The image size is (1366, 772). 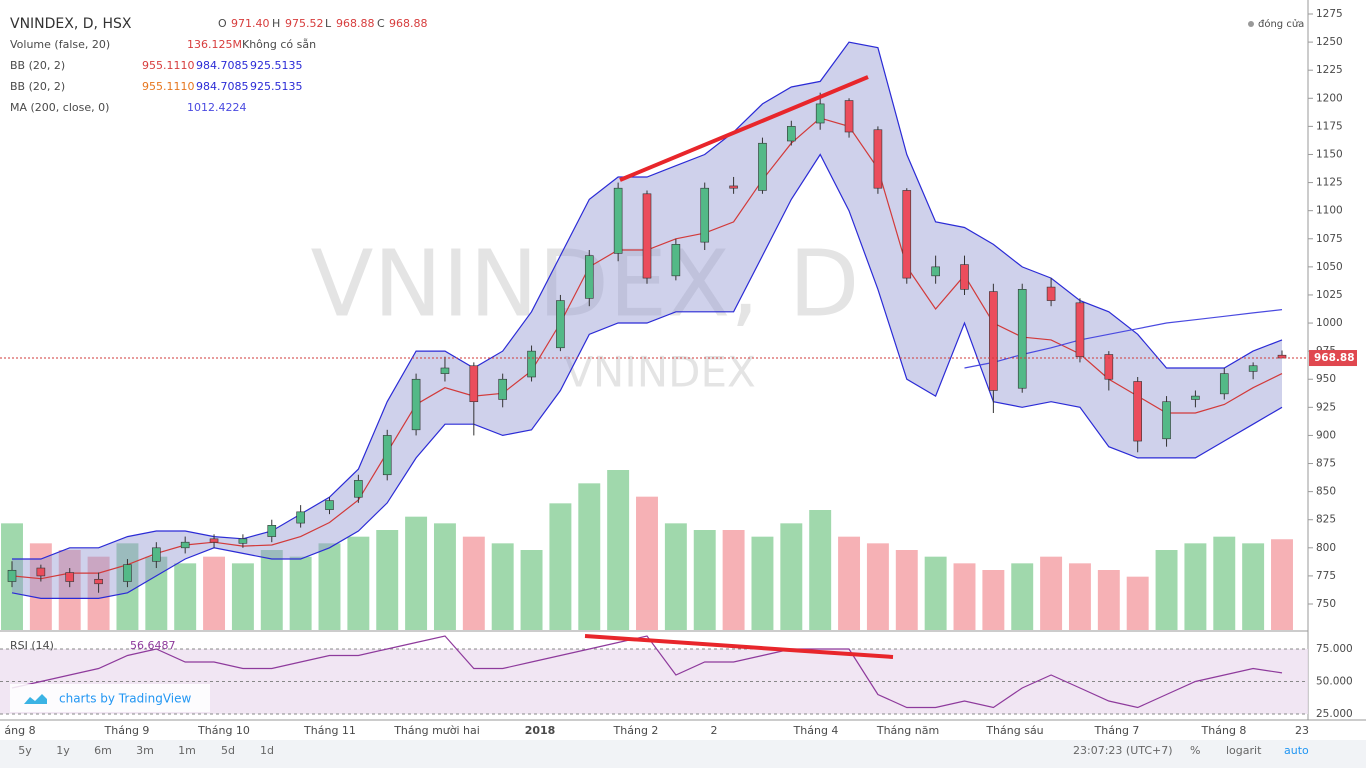 I want to click on y-tick-label: 1225, so click(x=1329, y=70).